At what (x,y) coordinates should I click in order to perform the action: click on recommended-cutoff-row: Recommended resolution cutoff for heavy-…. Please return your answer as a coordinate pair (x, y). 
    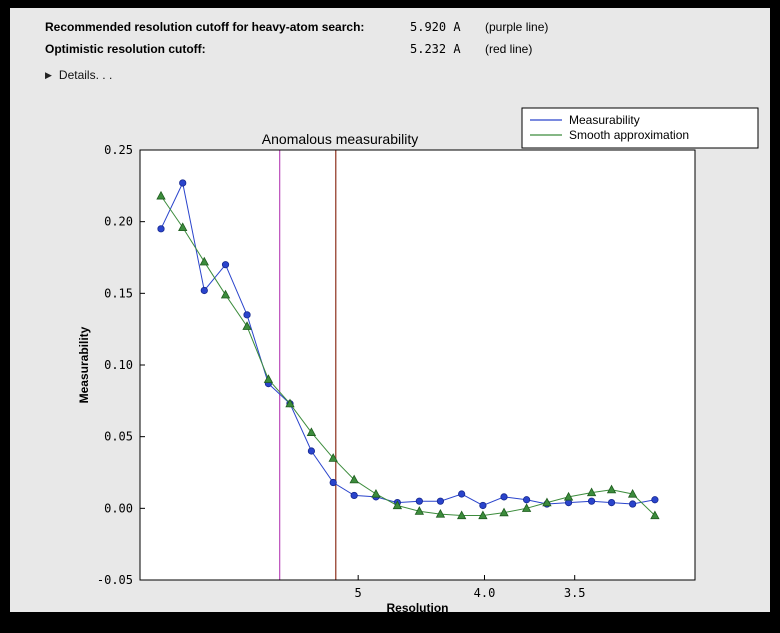
    Looking at the image, I should click on (407, 27).